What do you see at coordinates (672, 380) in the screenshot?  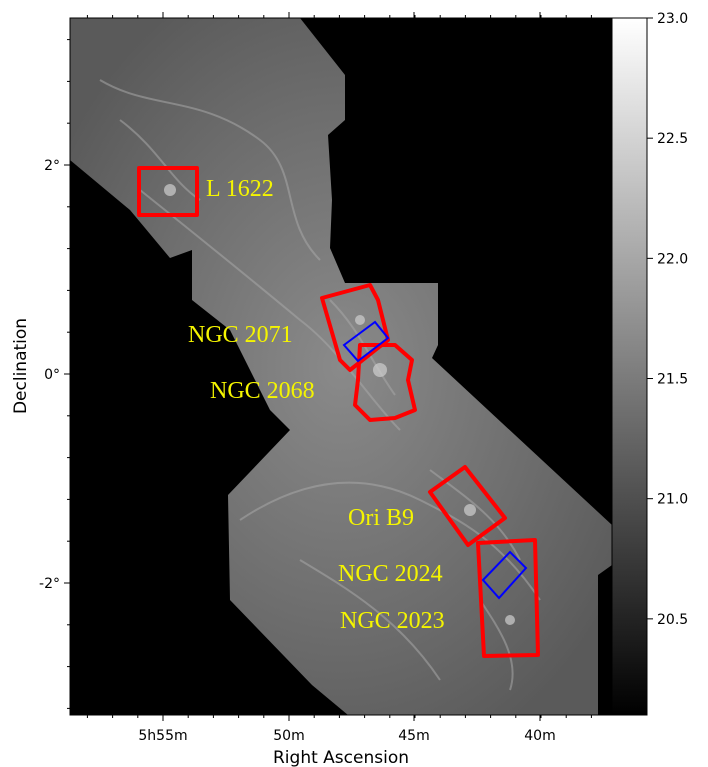 I see `colorbar-tick-label: 21.5` at bounding box center [672, 380].